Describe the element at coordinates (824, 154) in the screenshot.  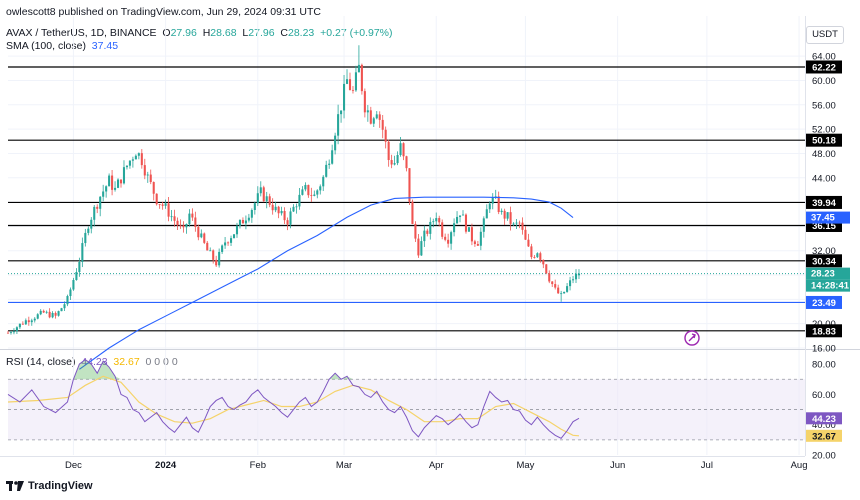
I see `price-tick-label: 48.00` at that location.